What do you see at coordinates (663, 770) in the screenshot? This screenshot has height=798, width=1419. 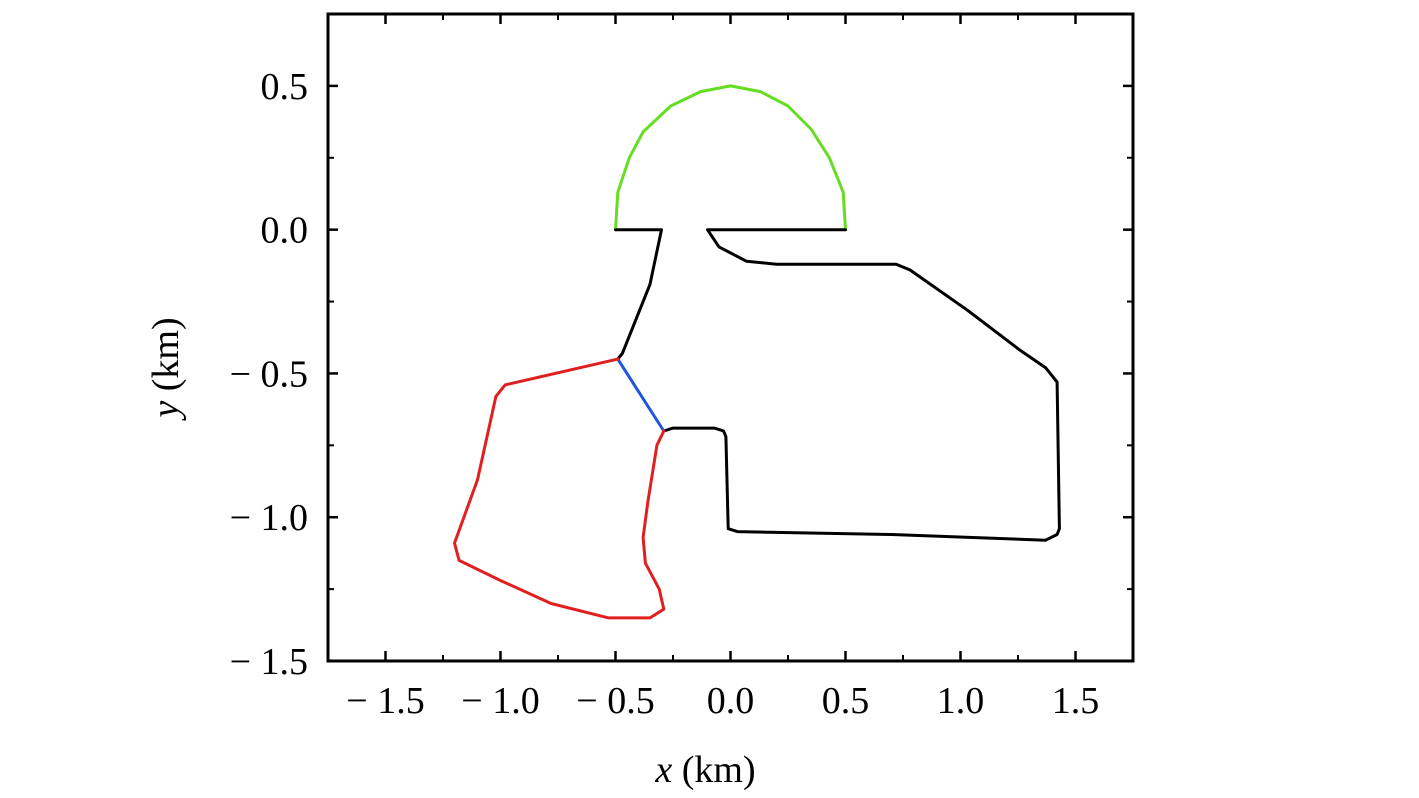 I see `x-axis-label-var: x` at bounding box center [663, 770].